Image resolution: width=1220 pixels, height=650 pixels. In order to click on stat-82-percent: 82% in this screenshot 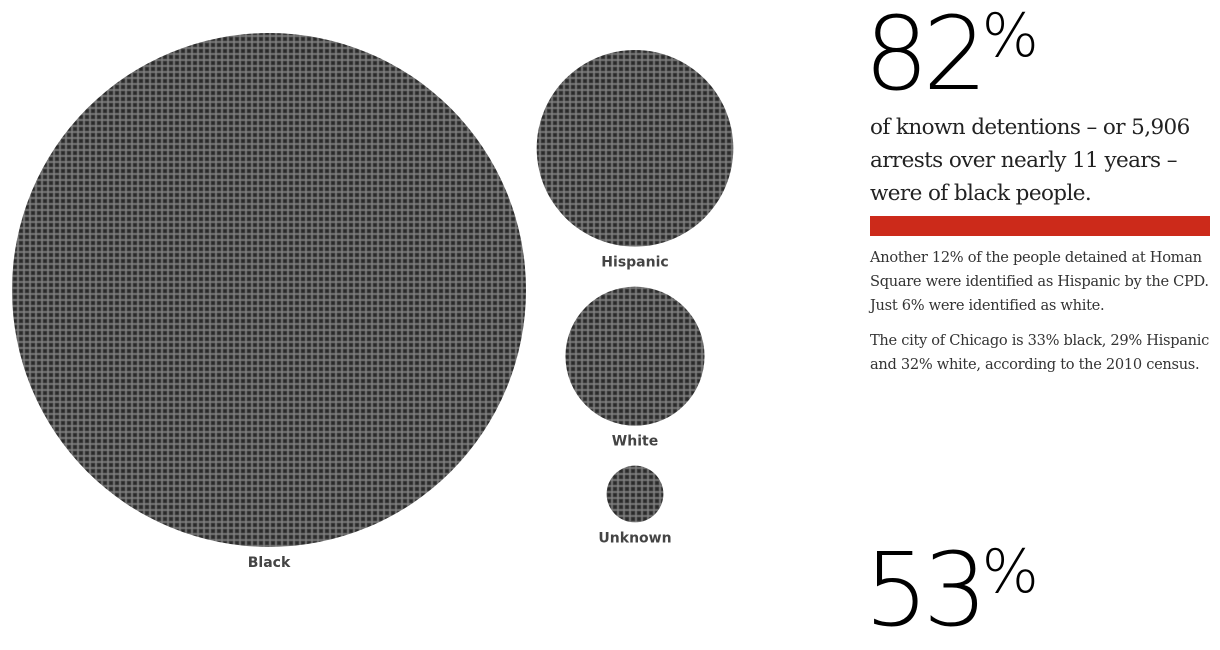, I will do `click(951, 55)`.